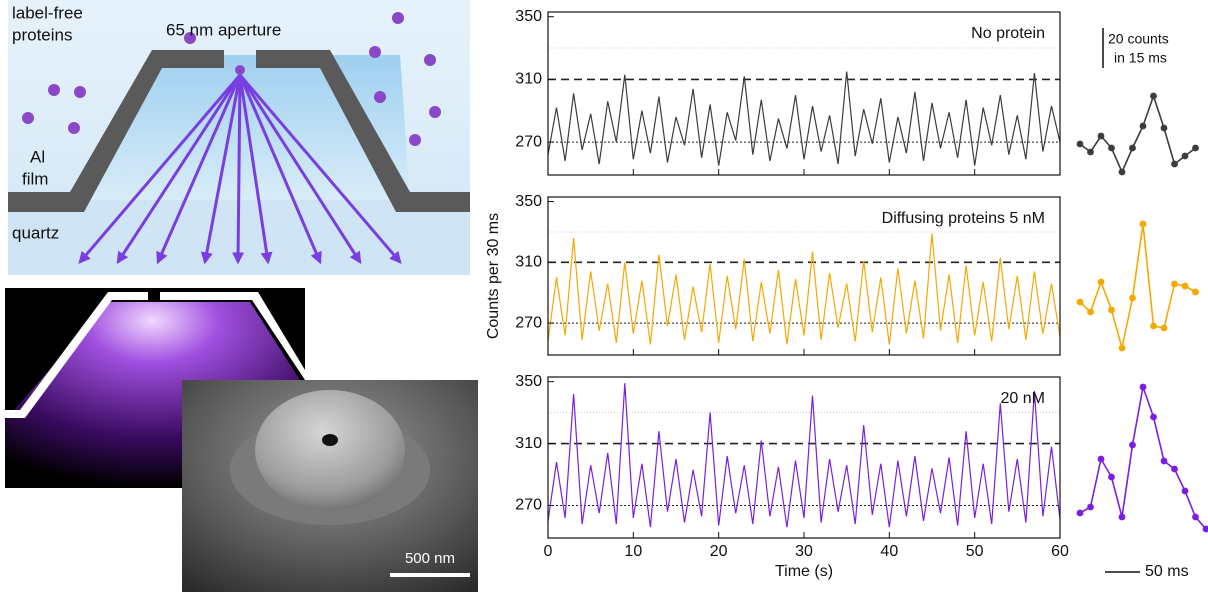 Image resolution: width=1208 pixels, height=597 pixels. I want to click on inset-y-scale-note: in 15 ms, so click(1140, 58).